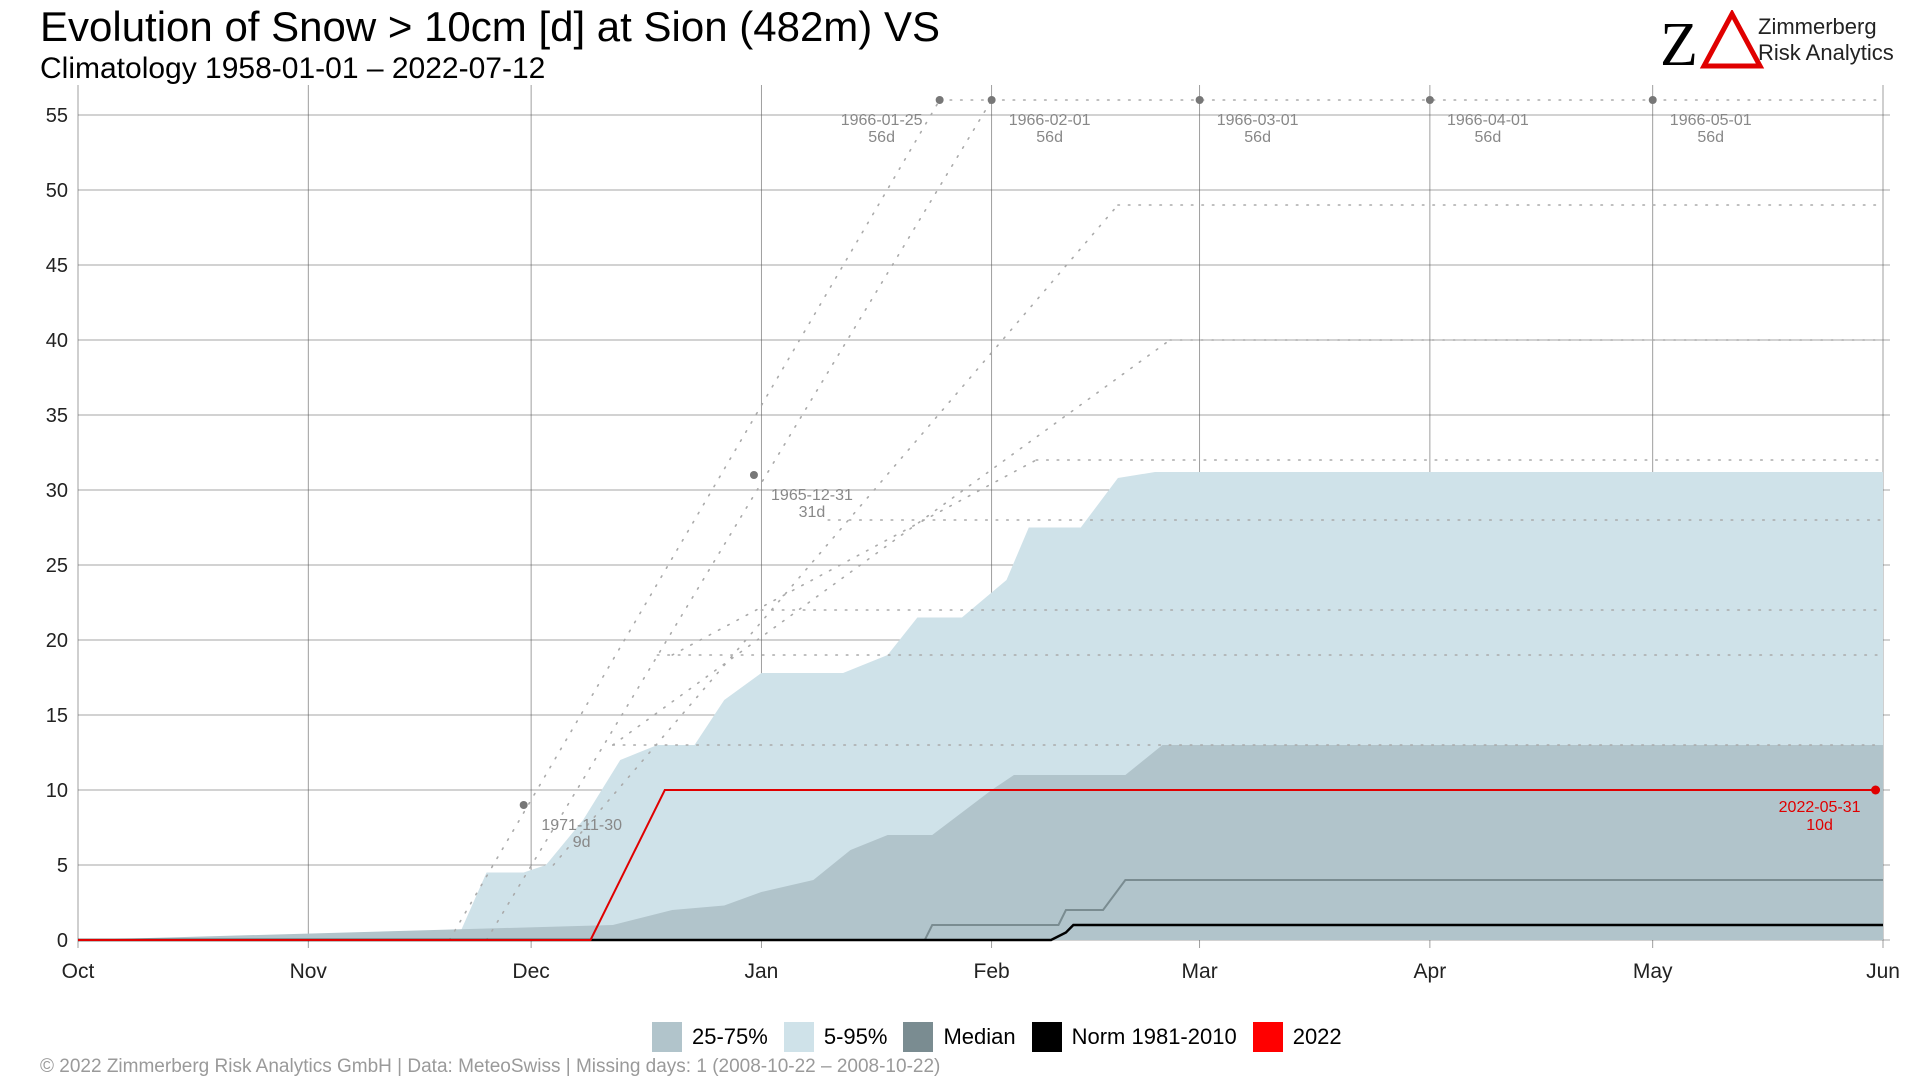 The height and width of the screenshot is (1080, 1920). What do you see at coordinates (1200, 971) in the screenshot?
I see `x-tick-label: Mar` at bounding box center [1200, 971].